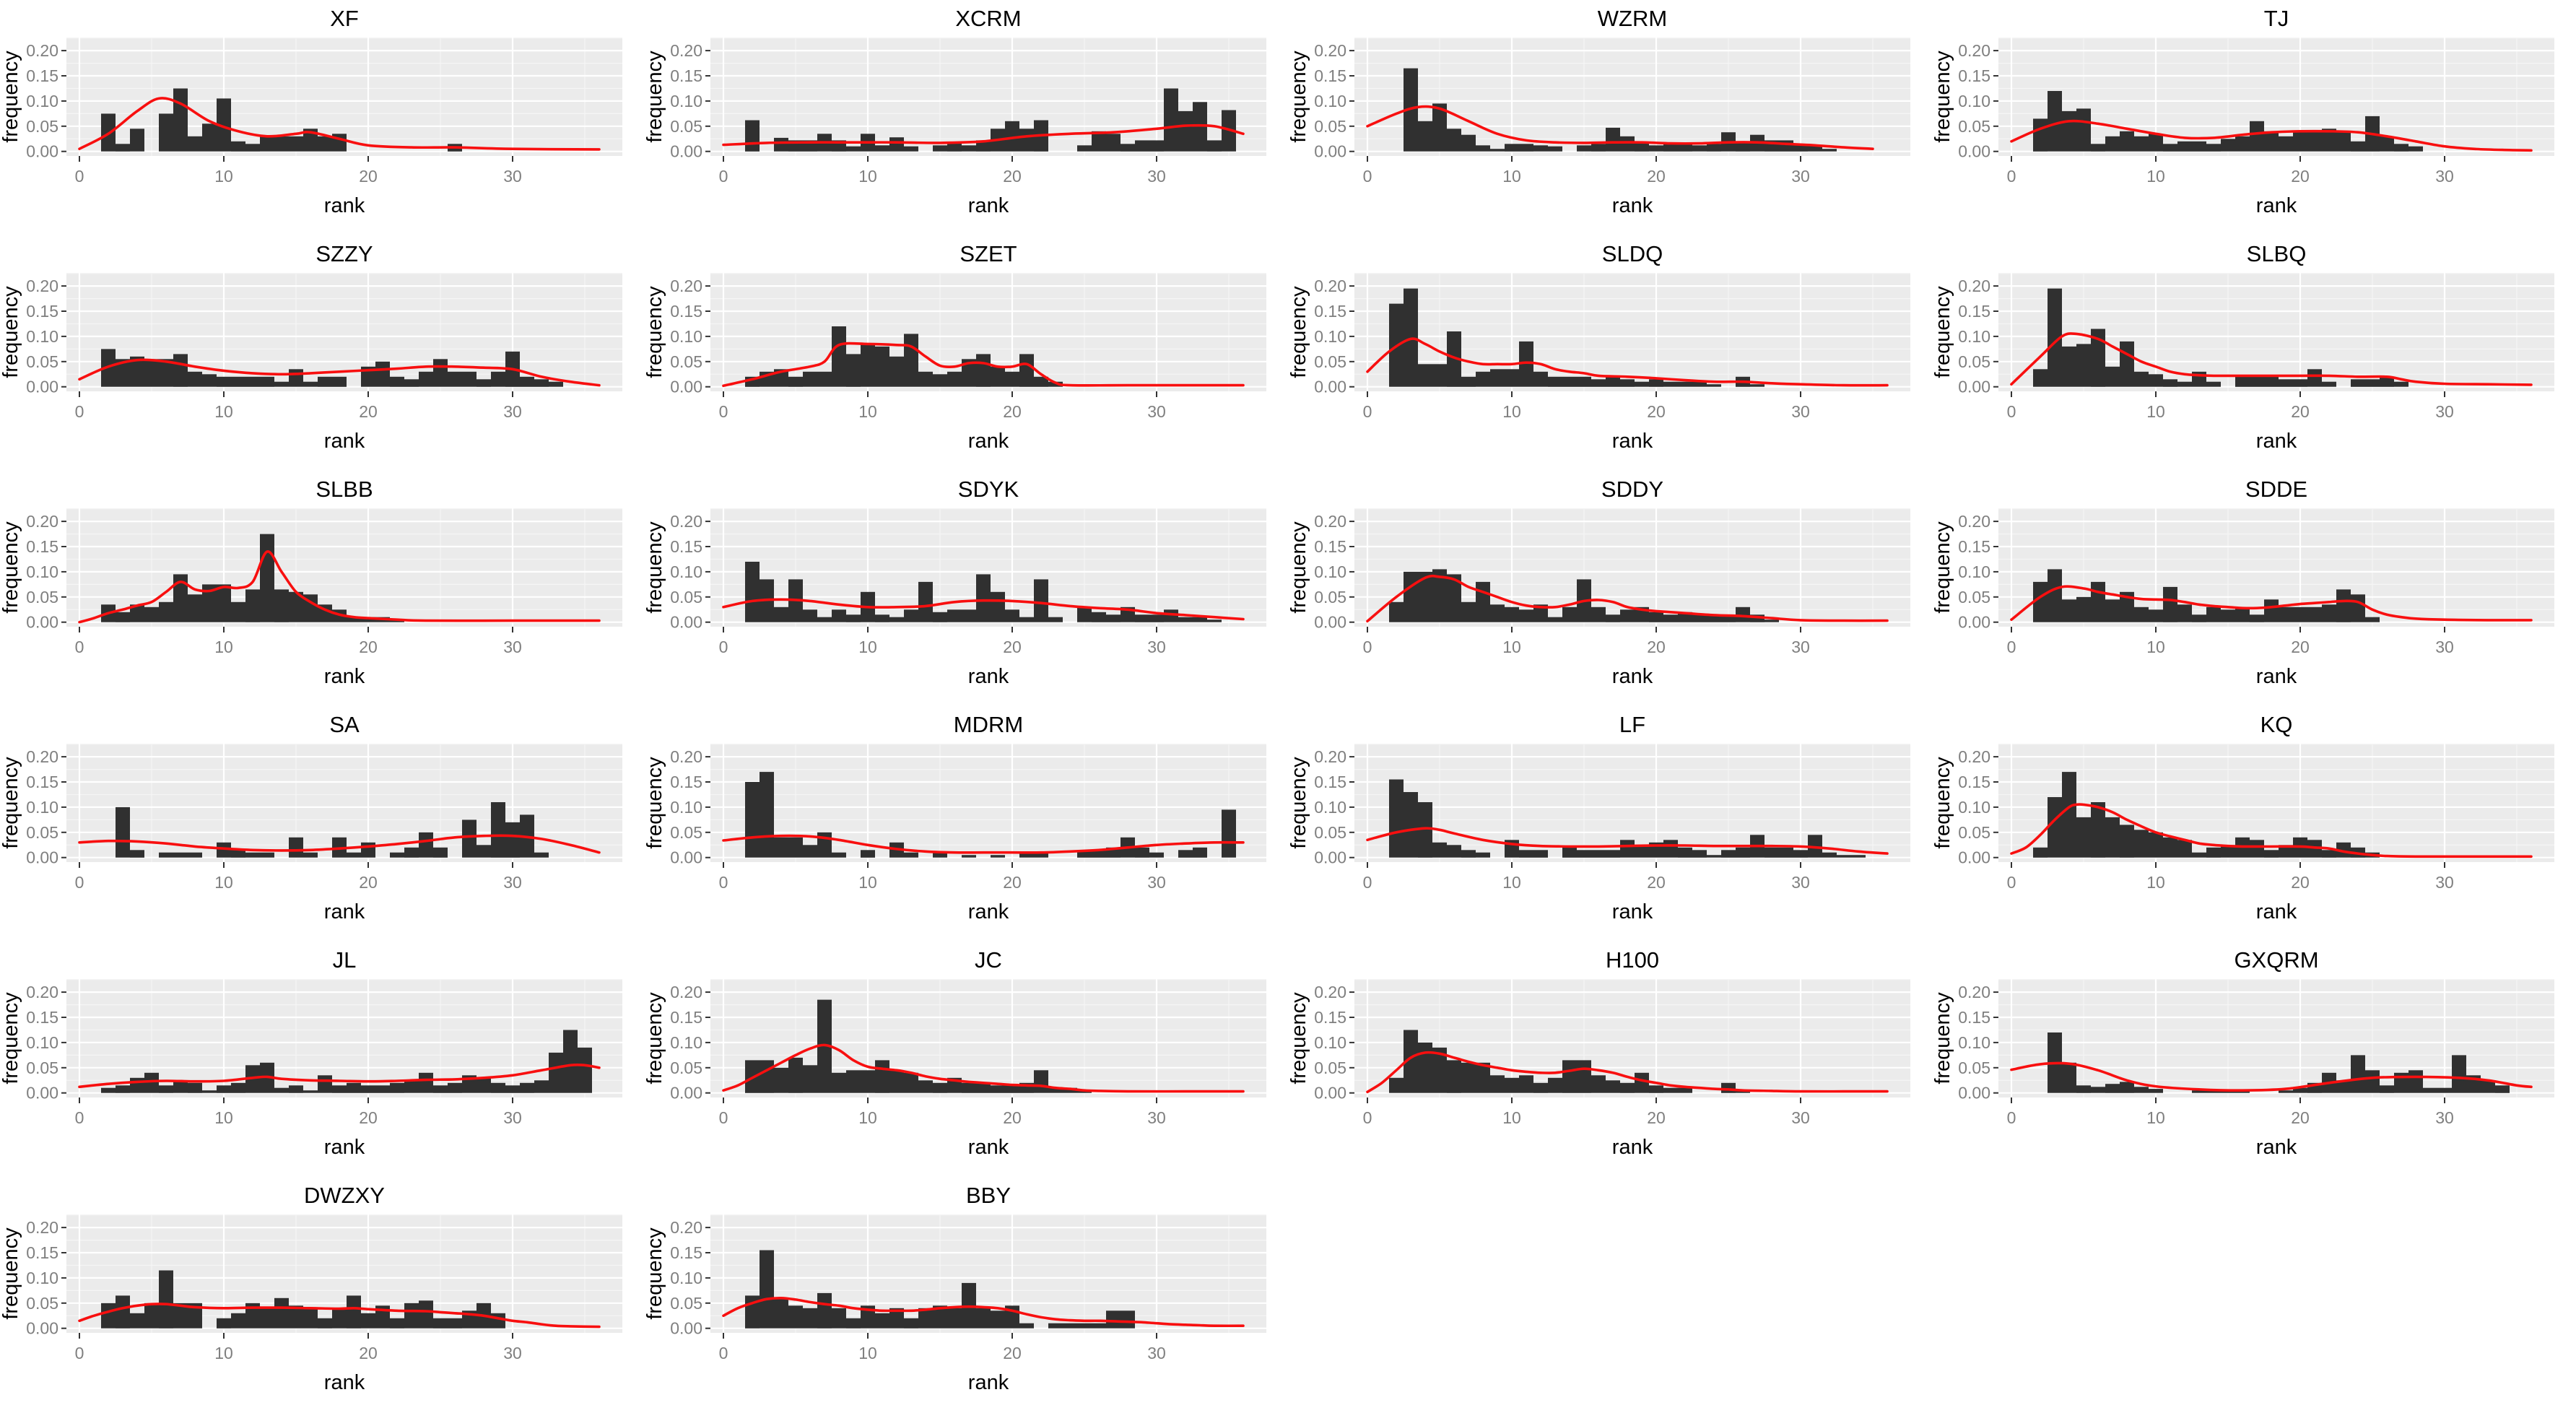 This screenshot has height=1413, width=2576. What do you see at coordinates (1632, 18) in the screenshot?
I see `panel-title: WZRM` at bounding box center [1632, 18].